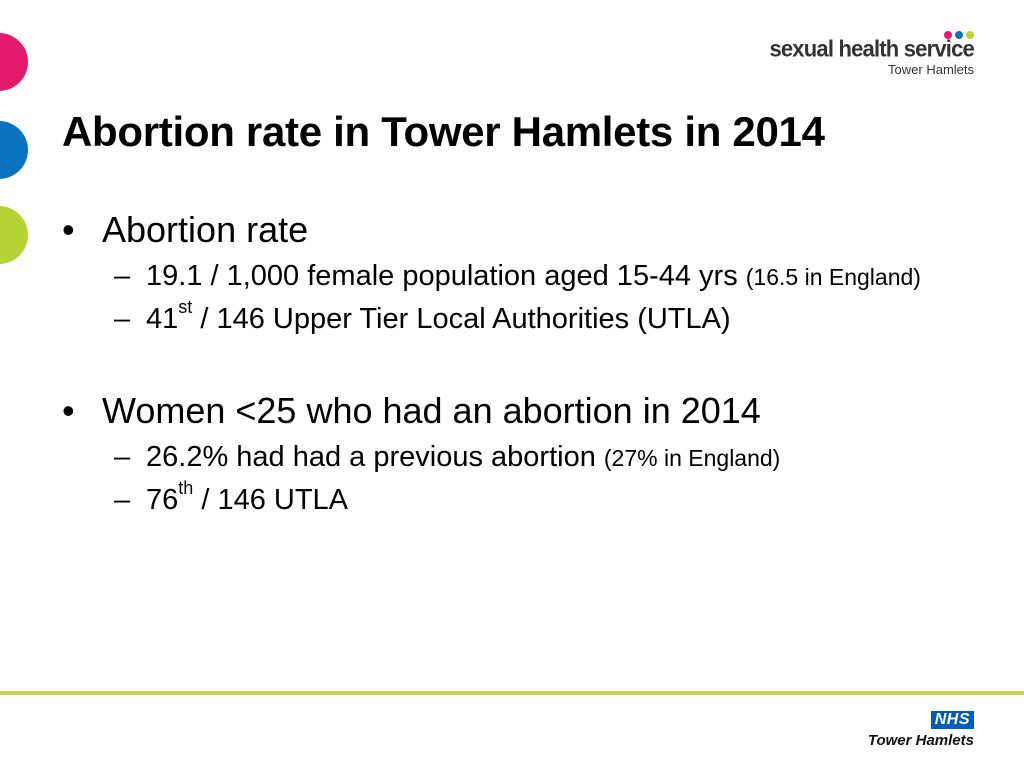  I want to click on sexual-health-service-logo: sexual health service Tower Hamlets, so click(872, 52).